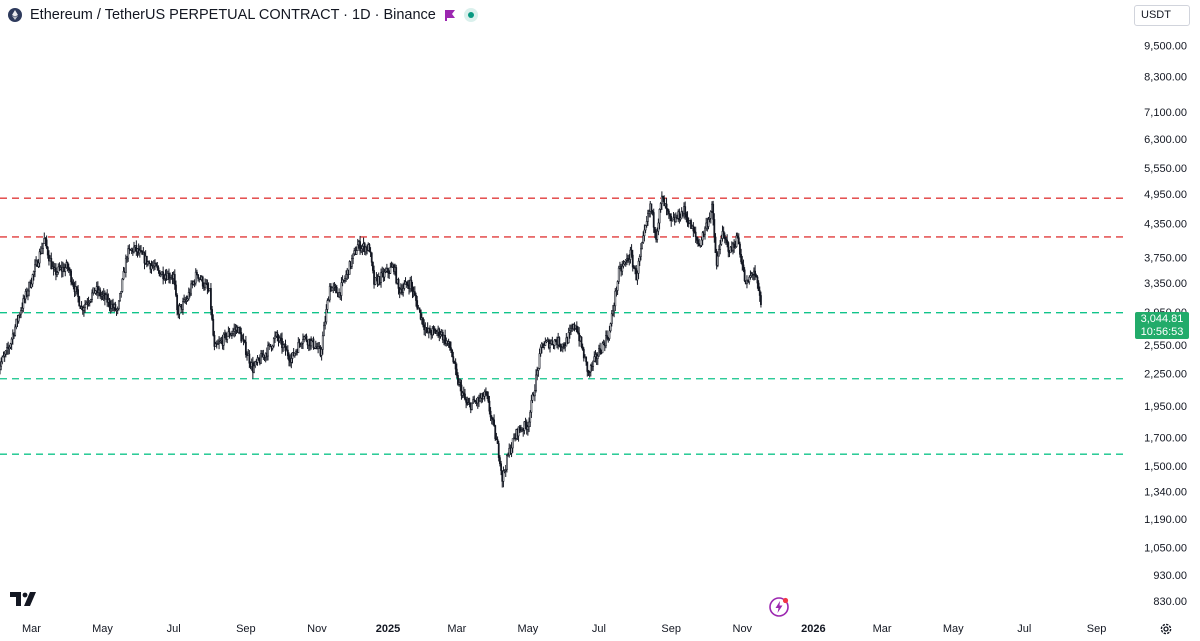 The width and height of the screenshot is (1200, 641). Describe the element at coordinates (15, 15) in the screenshot. I see `ethereum-logo-icon` at that location.